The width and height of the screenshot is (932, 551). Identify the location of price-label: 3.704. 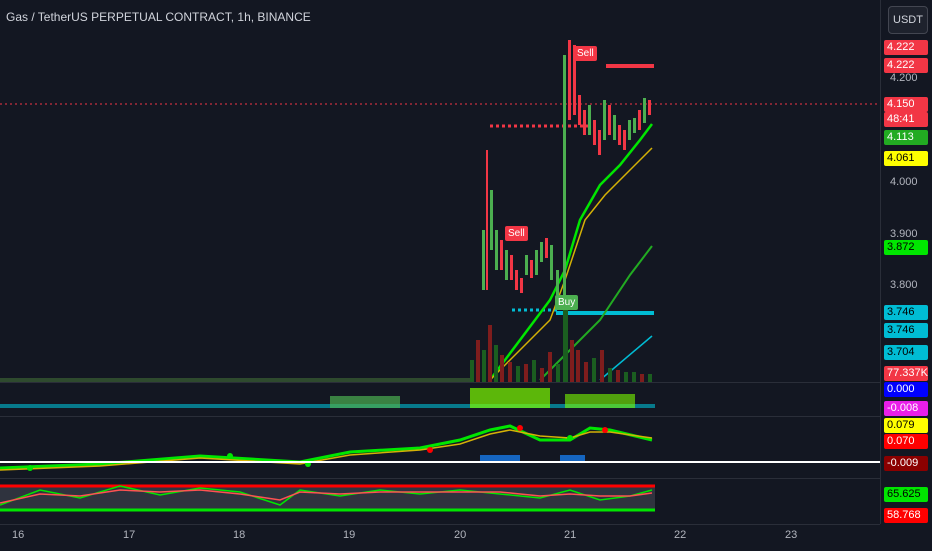
(906, 352).